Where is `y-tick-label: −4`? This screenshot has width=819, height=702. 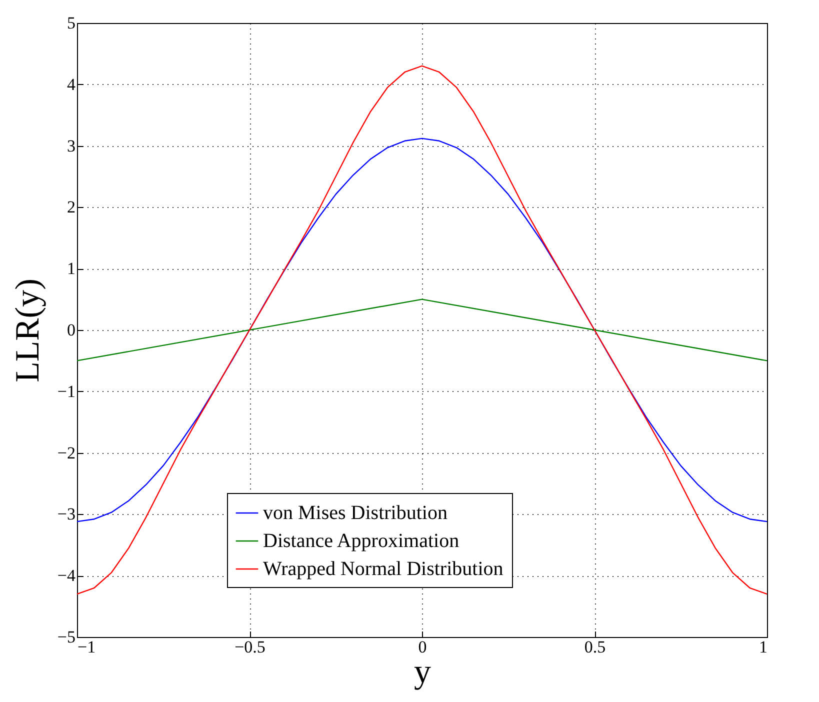 y-tick-label: −4 is located at coordinates (66, 576).